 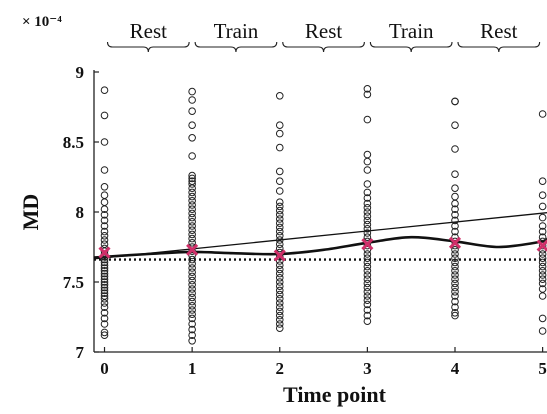 I want to click on x-tick-label: 3, so click(x=367, y=368).